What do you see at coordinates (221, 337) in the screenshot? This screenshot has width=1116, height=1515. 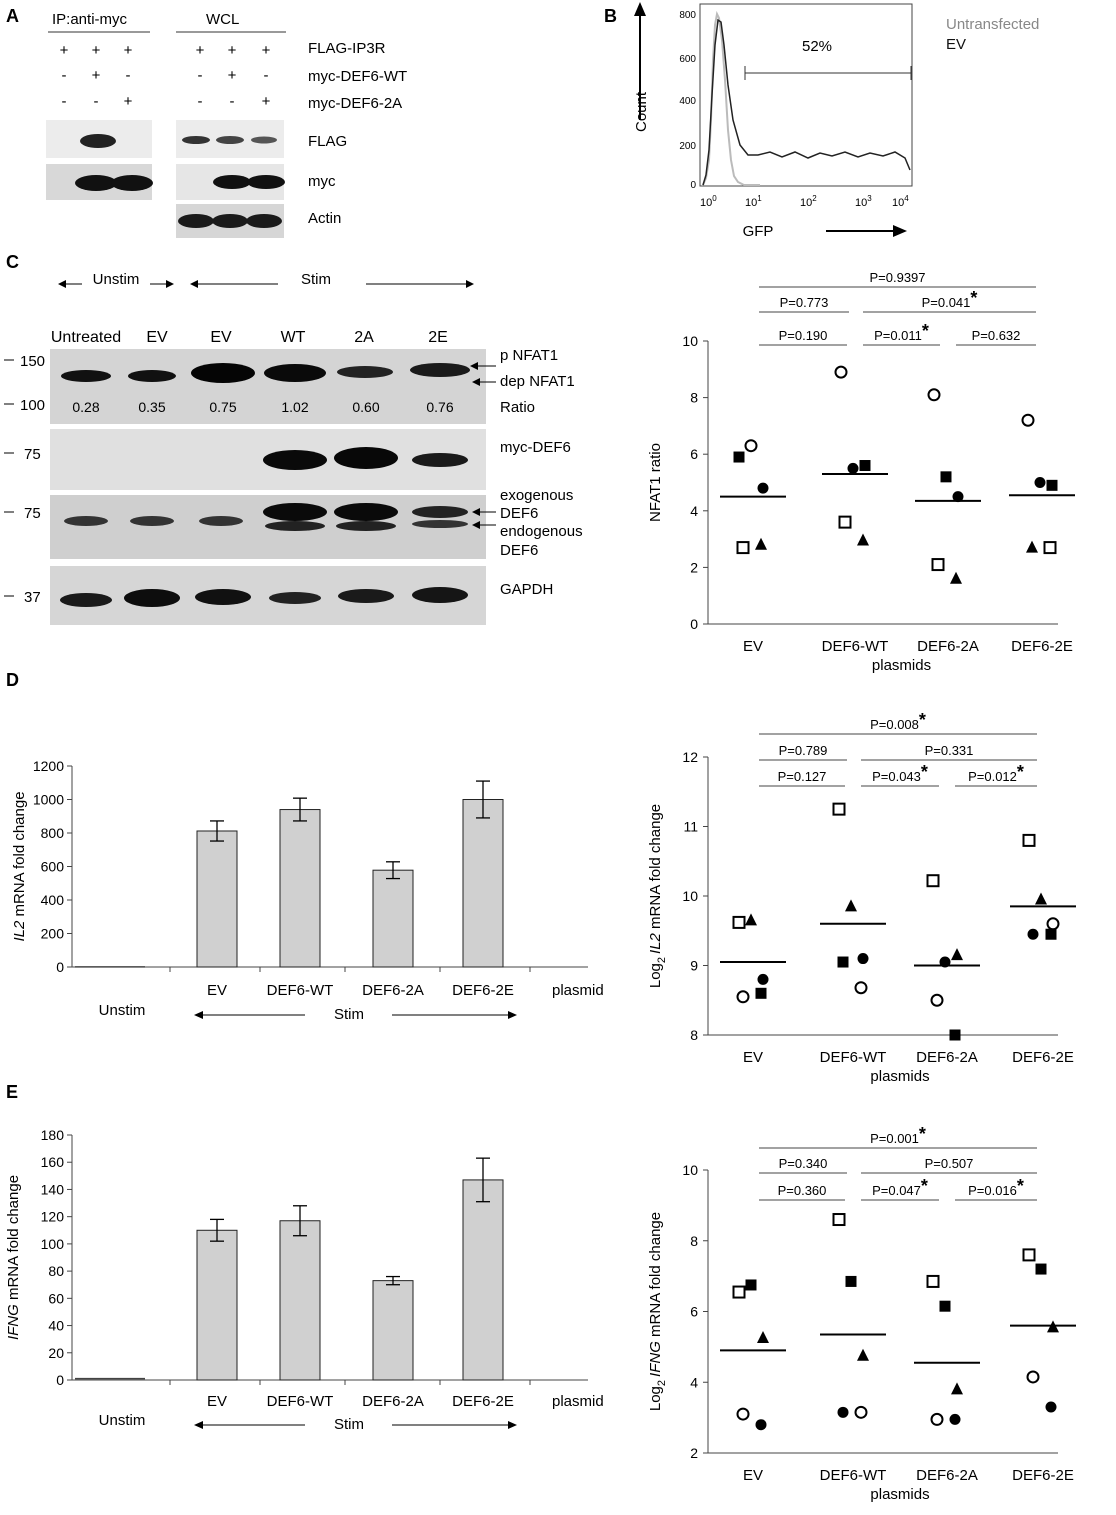 I see `lane-label: EV` at bounding box center [221, 337].